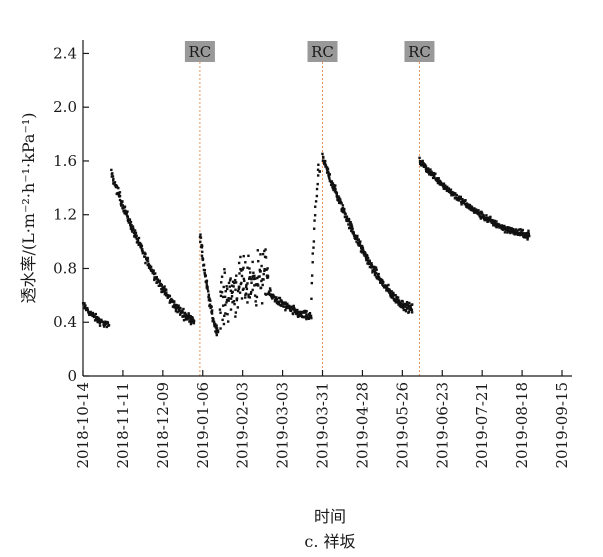 This screenshot has width=603, height=557. Describe the element at coordinates (65, 322) in the screenshot. I see `y-tick-label: 0.4` at that location.